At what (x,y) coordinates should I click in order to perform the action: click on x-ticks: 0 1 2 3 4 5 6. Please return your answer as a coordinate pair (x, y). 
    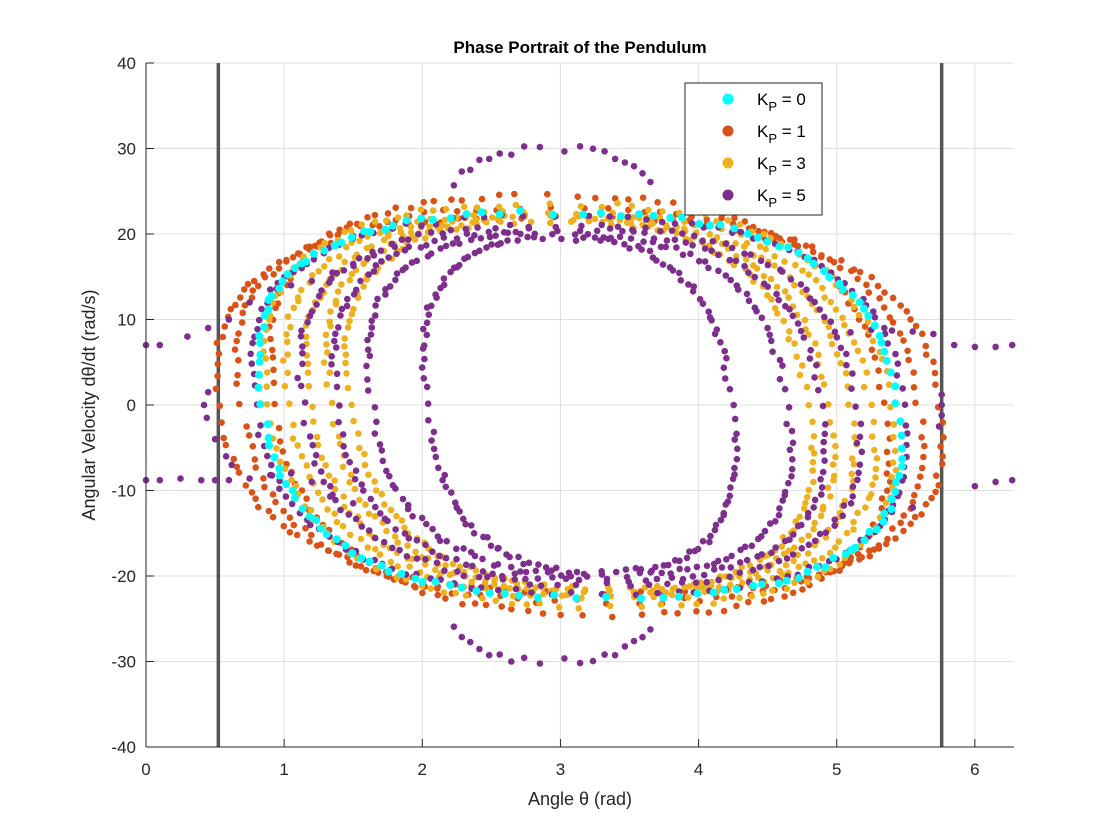
    Looking at the image, I should click on (560, 759).